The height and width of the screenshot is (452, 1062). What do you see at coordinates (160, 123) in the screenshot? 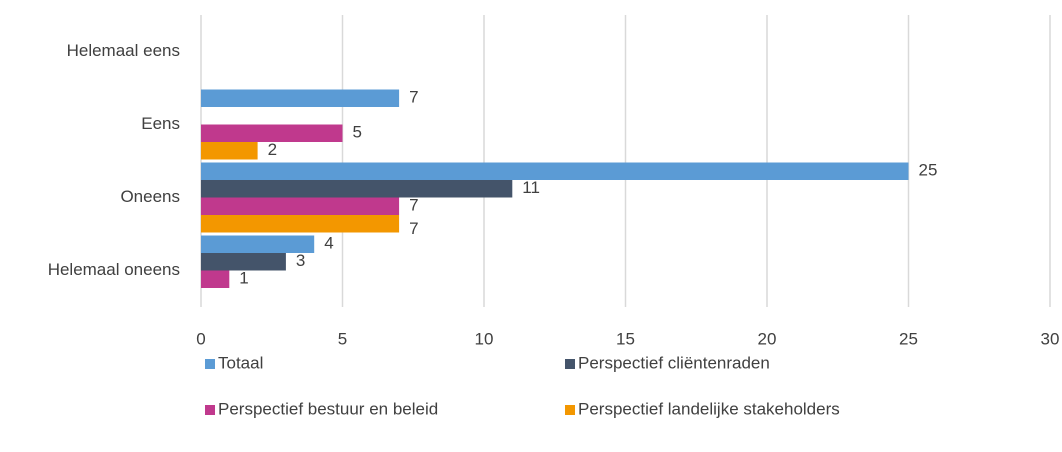
I see `y-tick-label: Eens` at bounding box center [160, 123].